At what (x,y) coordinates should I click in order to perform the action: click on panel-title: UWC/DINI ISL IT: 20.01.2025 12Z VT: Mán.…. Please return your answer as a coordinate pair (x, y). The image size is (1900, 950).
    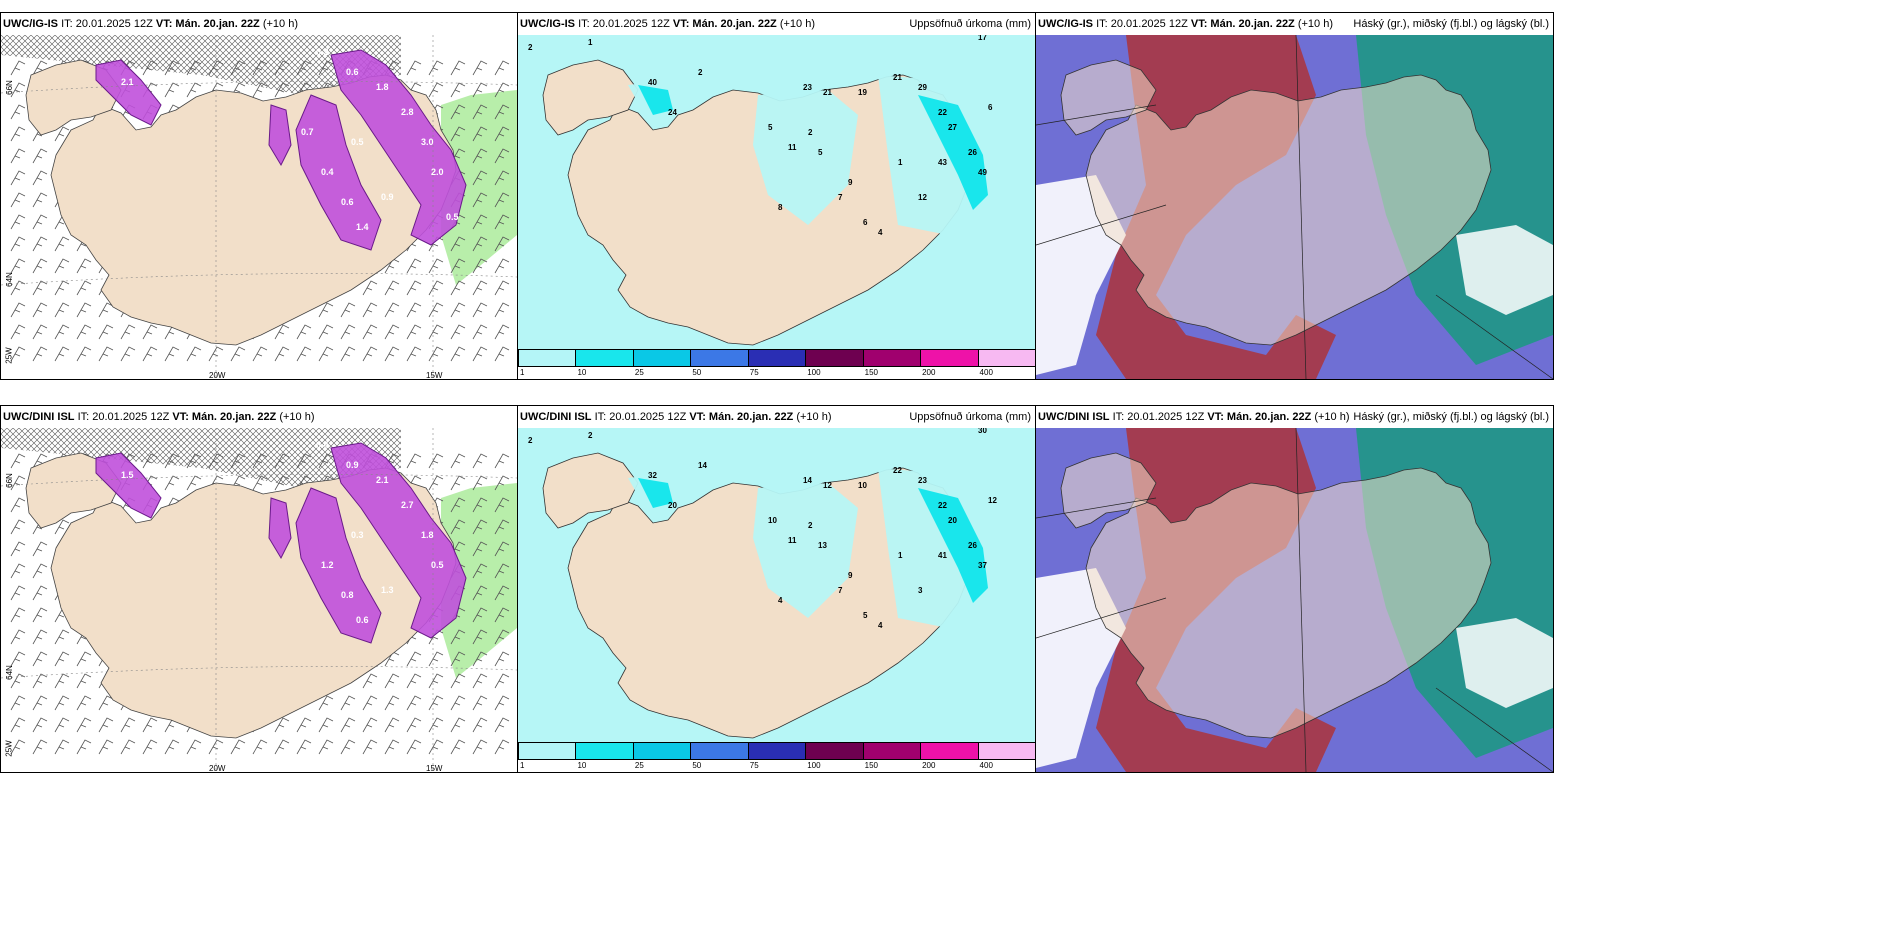
    Looking at the image, I should click on (259, 417).